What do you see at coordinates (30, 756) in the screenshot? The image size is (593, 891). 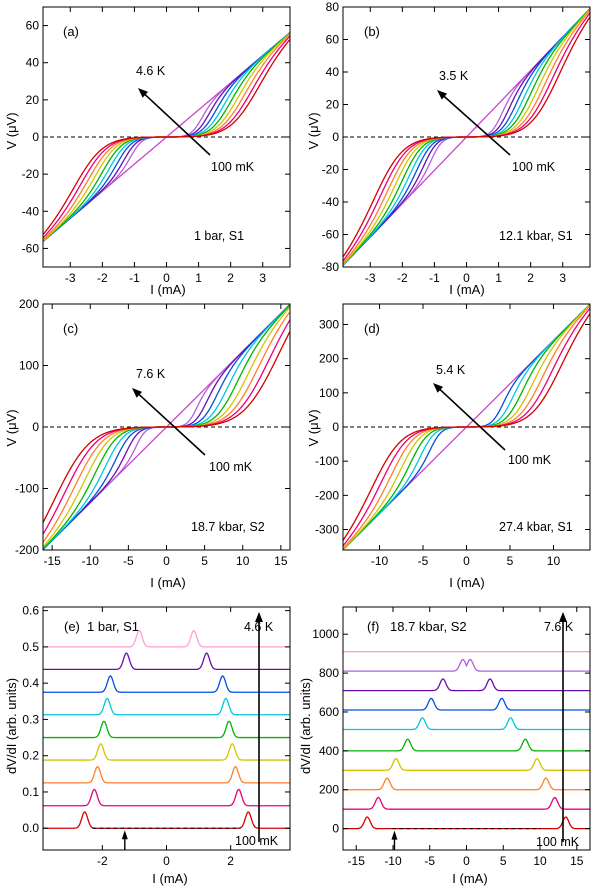 I see `y-tick-label: 0.2` at bounding box center [30, 756].